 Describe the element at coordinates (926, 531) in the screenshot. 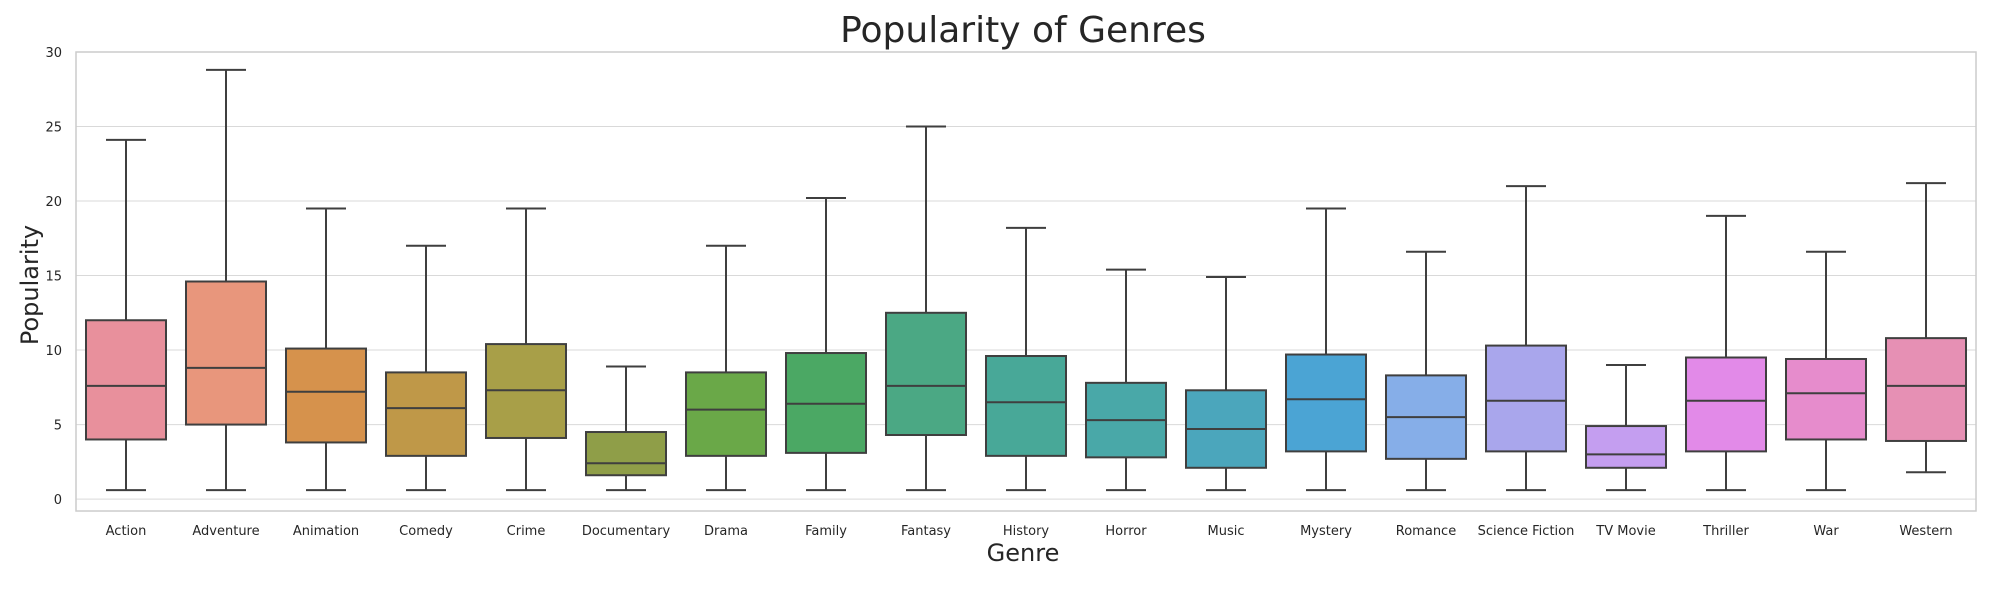

I see `x-tick-label: Fantasy` at that location.